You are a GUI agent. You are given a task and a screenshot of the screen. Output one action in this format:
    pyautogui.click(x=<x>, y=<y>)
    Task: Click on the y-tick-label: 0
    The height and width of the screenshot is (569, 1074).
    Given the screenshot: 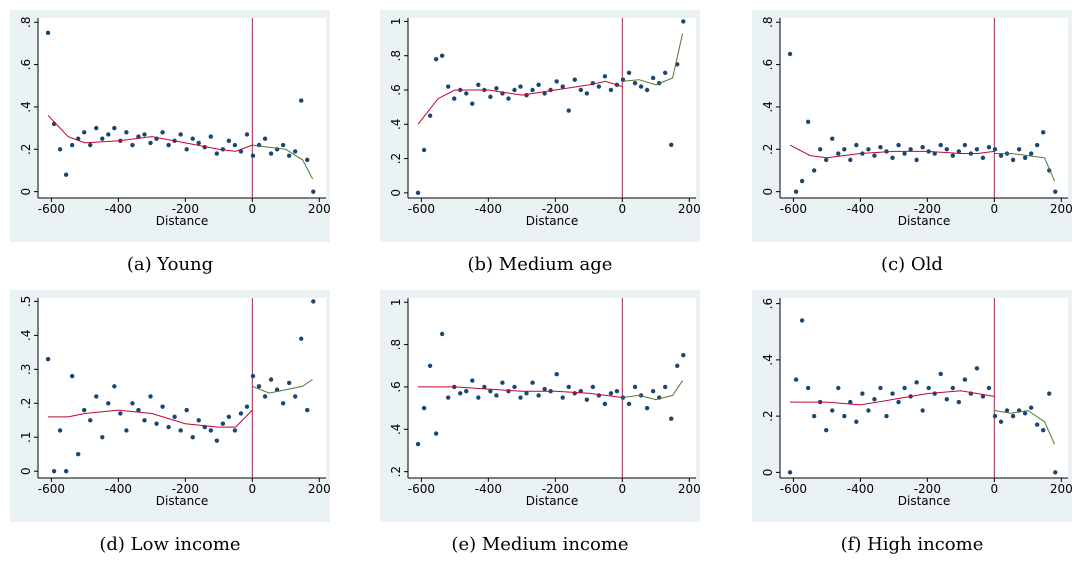 What is the action you would take?
    pyautogui.click(x=26, y=192)
    